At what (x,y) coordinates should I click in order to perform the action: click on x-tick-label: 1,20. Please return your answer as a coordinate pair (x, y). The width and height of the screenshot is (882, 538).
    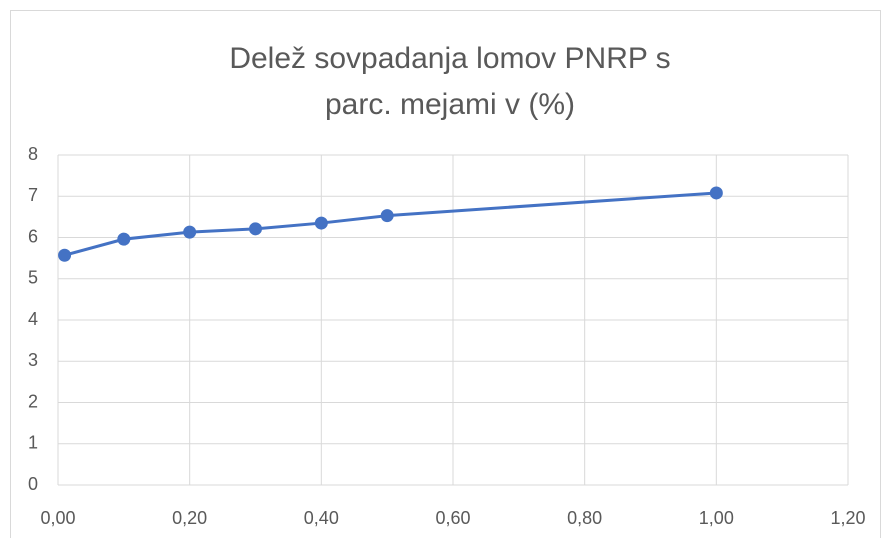
    Looking at the image, I should click on (847, 518).